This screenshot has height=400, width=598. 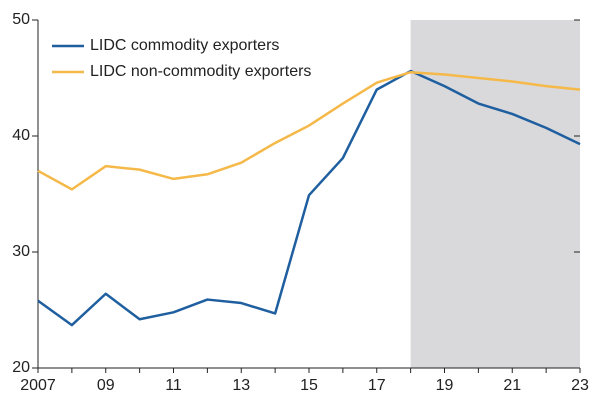 What do you see at coordinates (309, 385) in the screenshot?
I see `x-tick-label: 15` at bounding box center [309, 385].